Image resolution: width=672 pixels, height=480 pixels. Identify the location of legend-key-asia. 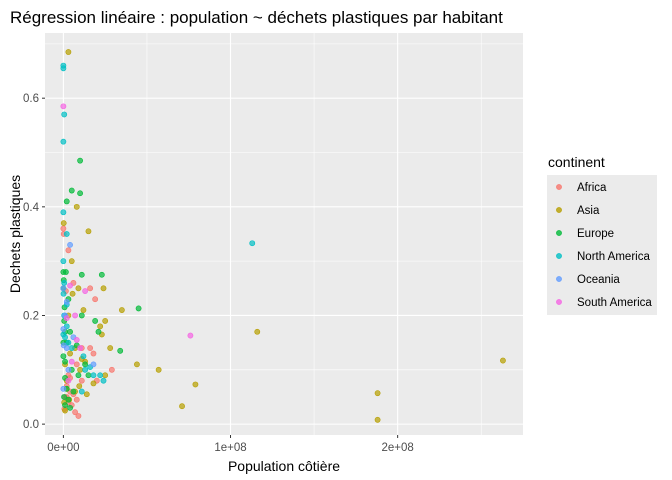
(559, 210).